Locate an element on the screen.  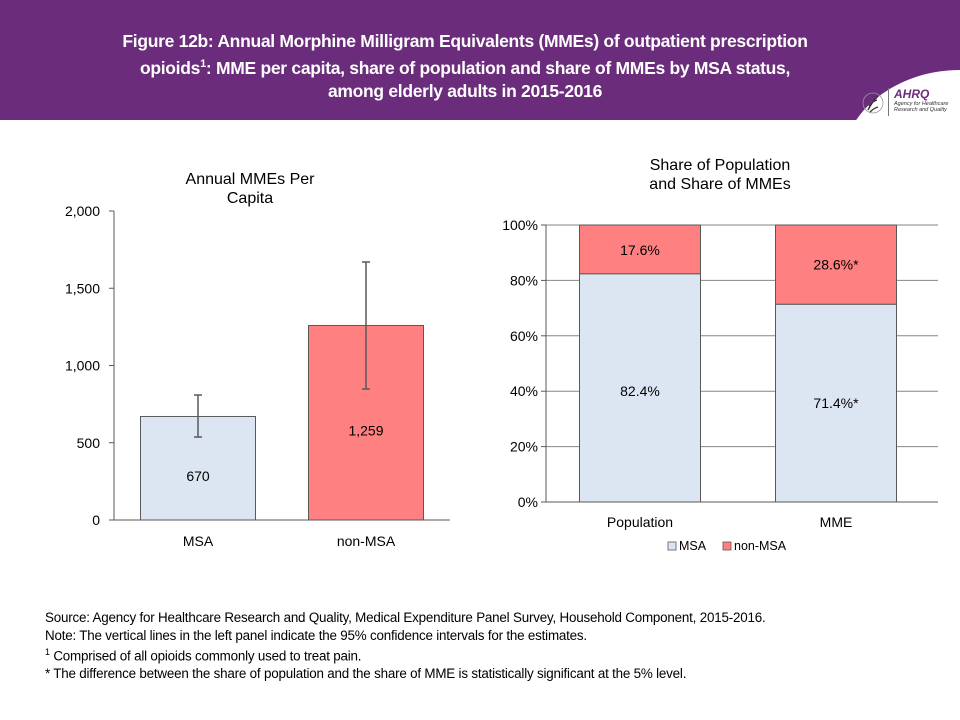
segment-value-label: 28.6%* is located at coordinates (836, 265).